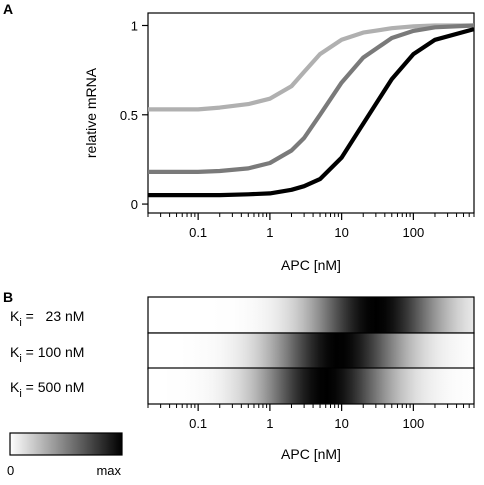  What do you see at coordinates (53, 387) in the screenshot?
I see `row-label-value: = 500 nM` at bounding box center [53, 387].